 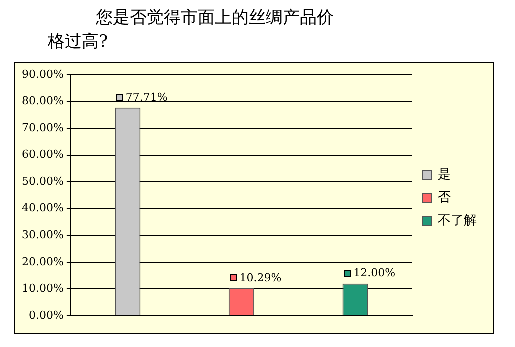 What do you see at coordinates (43, 127) in the screenshot?
I see `y-tick-label: 70.00%` at bounding box center [43, 127].